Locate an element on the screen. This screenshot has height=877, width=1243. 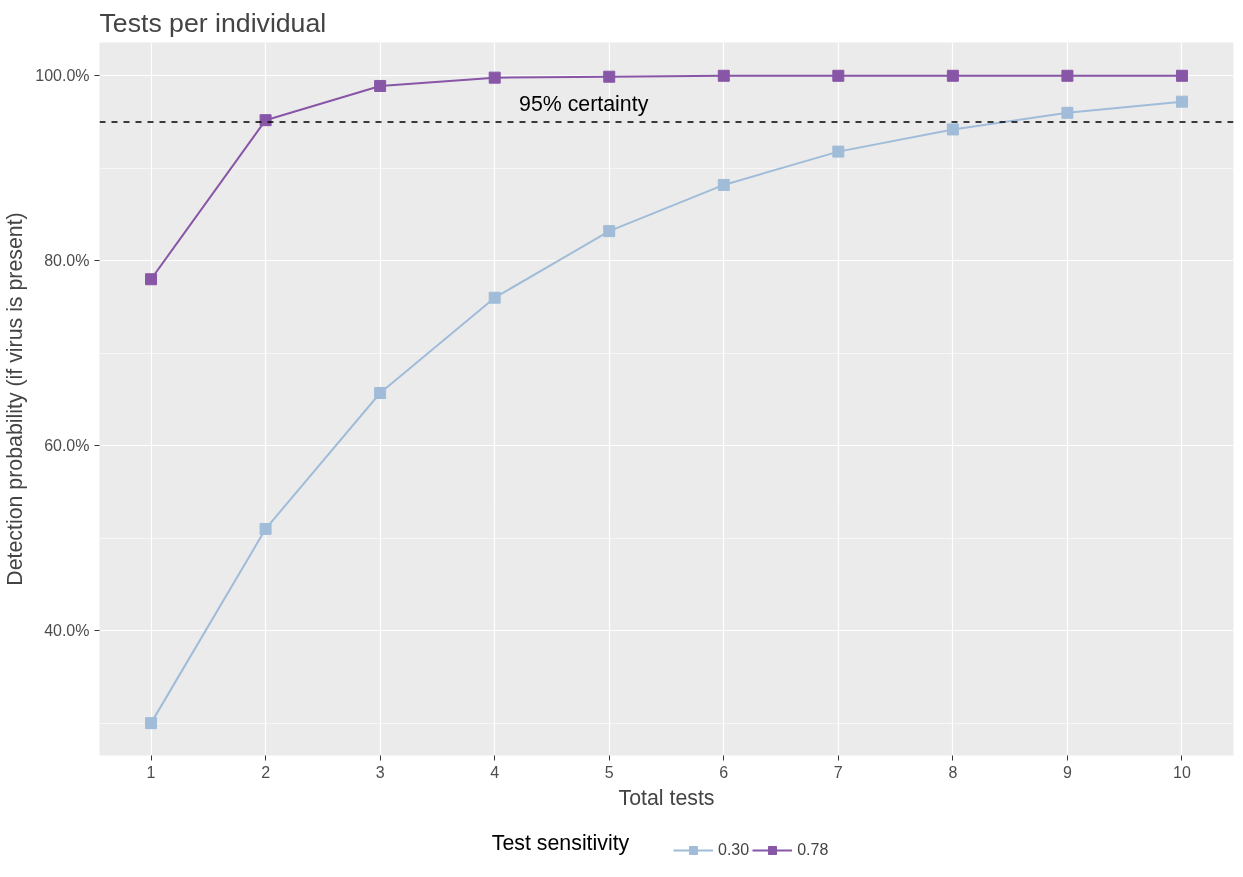
x-tick-label: 5 is located at coordinates (609, 772).